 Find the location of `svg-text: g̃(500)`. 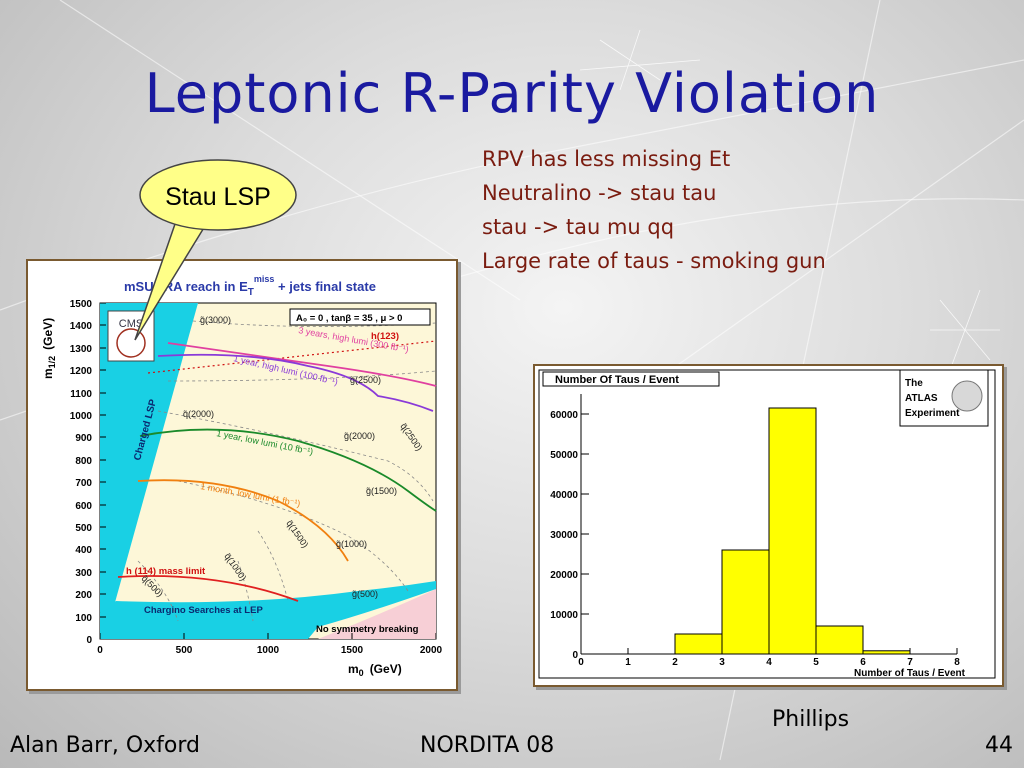

svg-text: g̃(500) is located at coordinates (365, 594).